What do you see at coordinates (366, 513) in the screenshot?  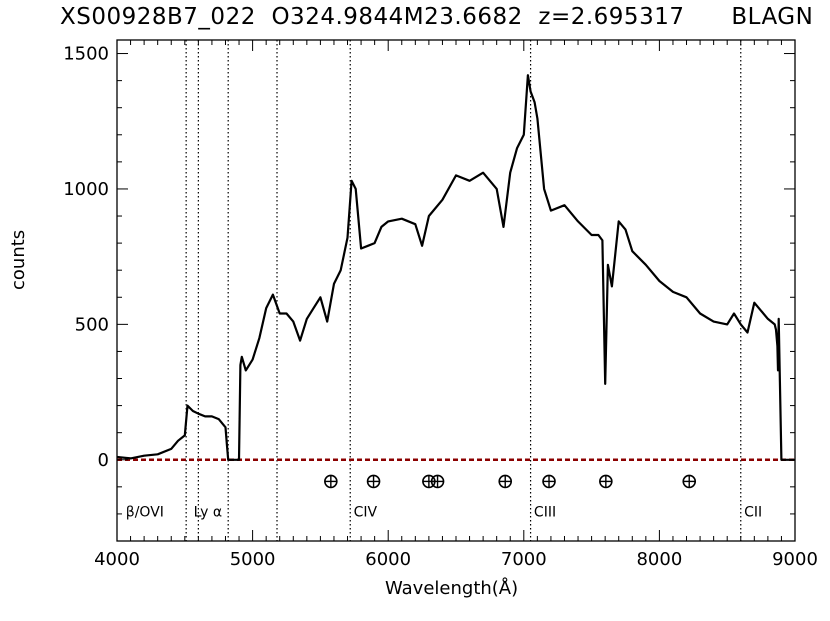 I see `feature-label: CIV` at bounding box center [366, 513].